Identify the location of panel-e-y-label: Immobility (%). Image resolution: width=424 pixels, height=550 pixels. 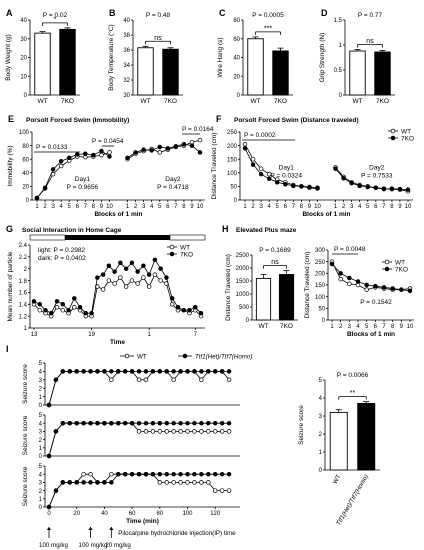
(10, 165).